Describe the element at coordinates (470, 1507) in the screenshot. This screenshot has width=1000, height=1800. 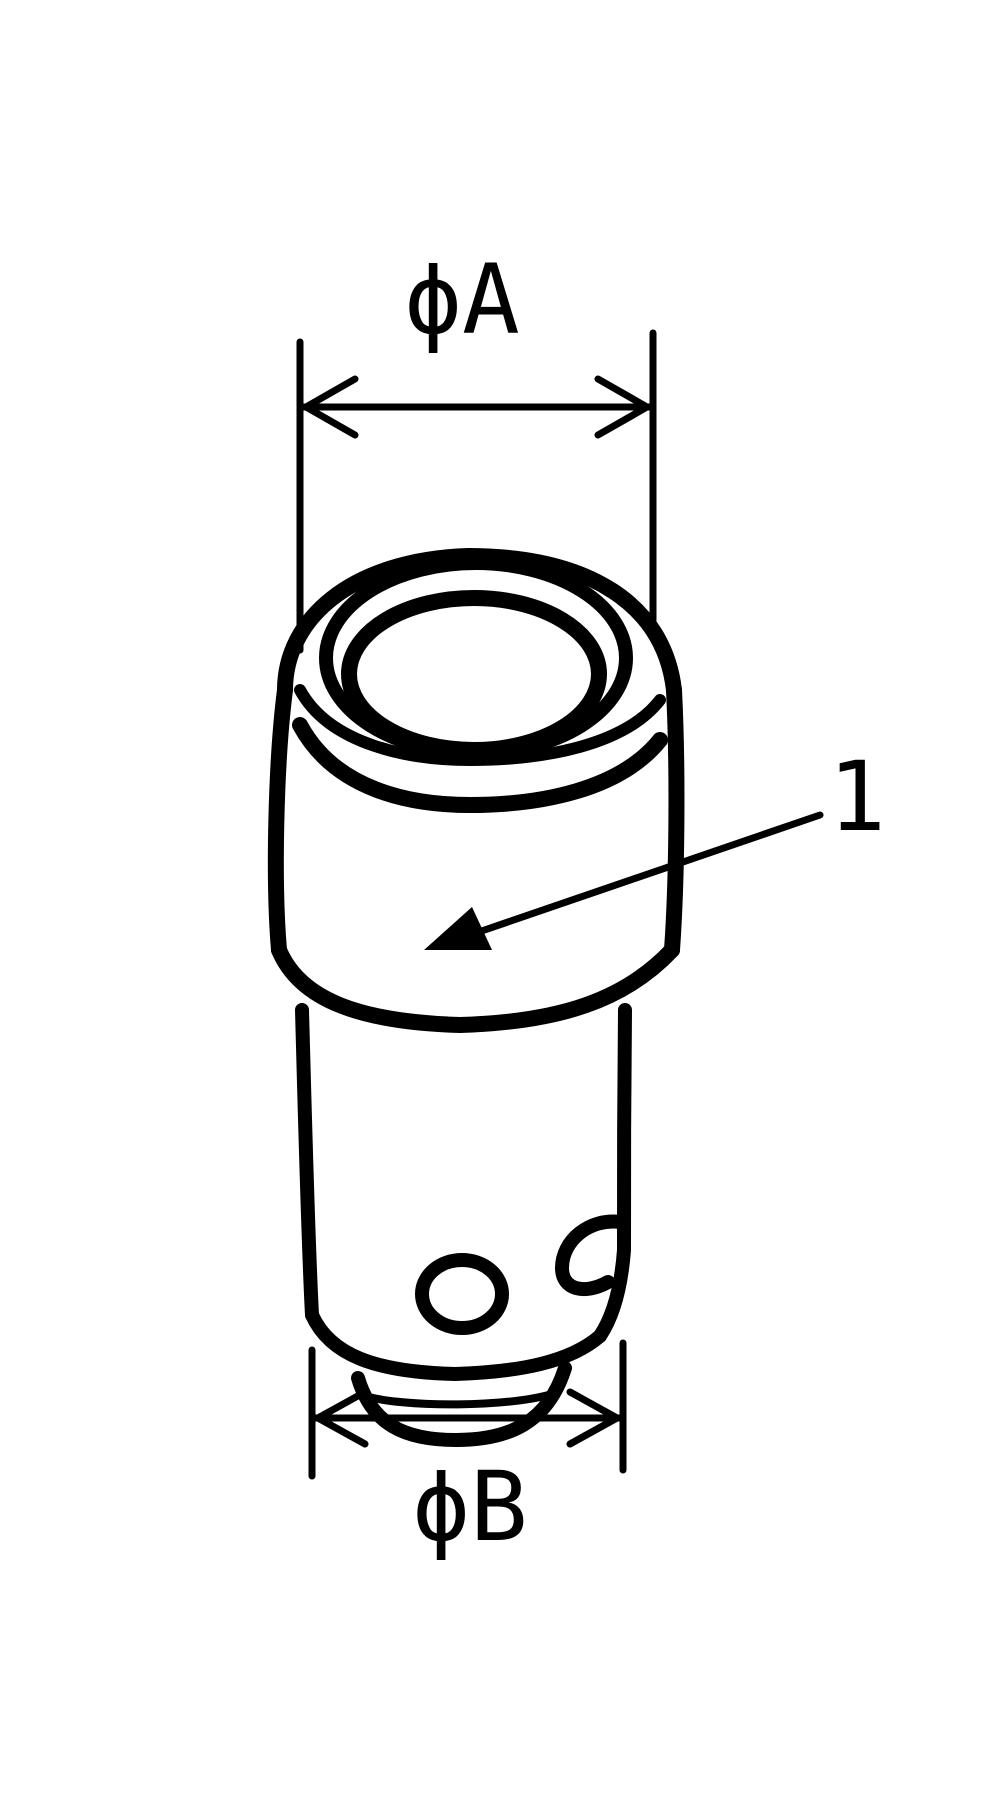
I see `dimension-b-label: ϕB` at that location.